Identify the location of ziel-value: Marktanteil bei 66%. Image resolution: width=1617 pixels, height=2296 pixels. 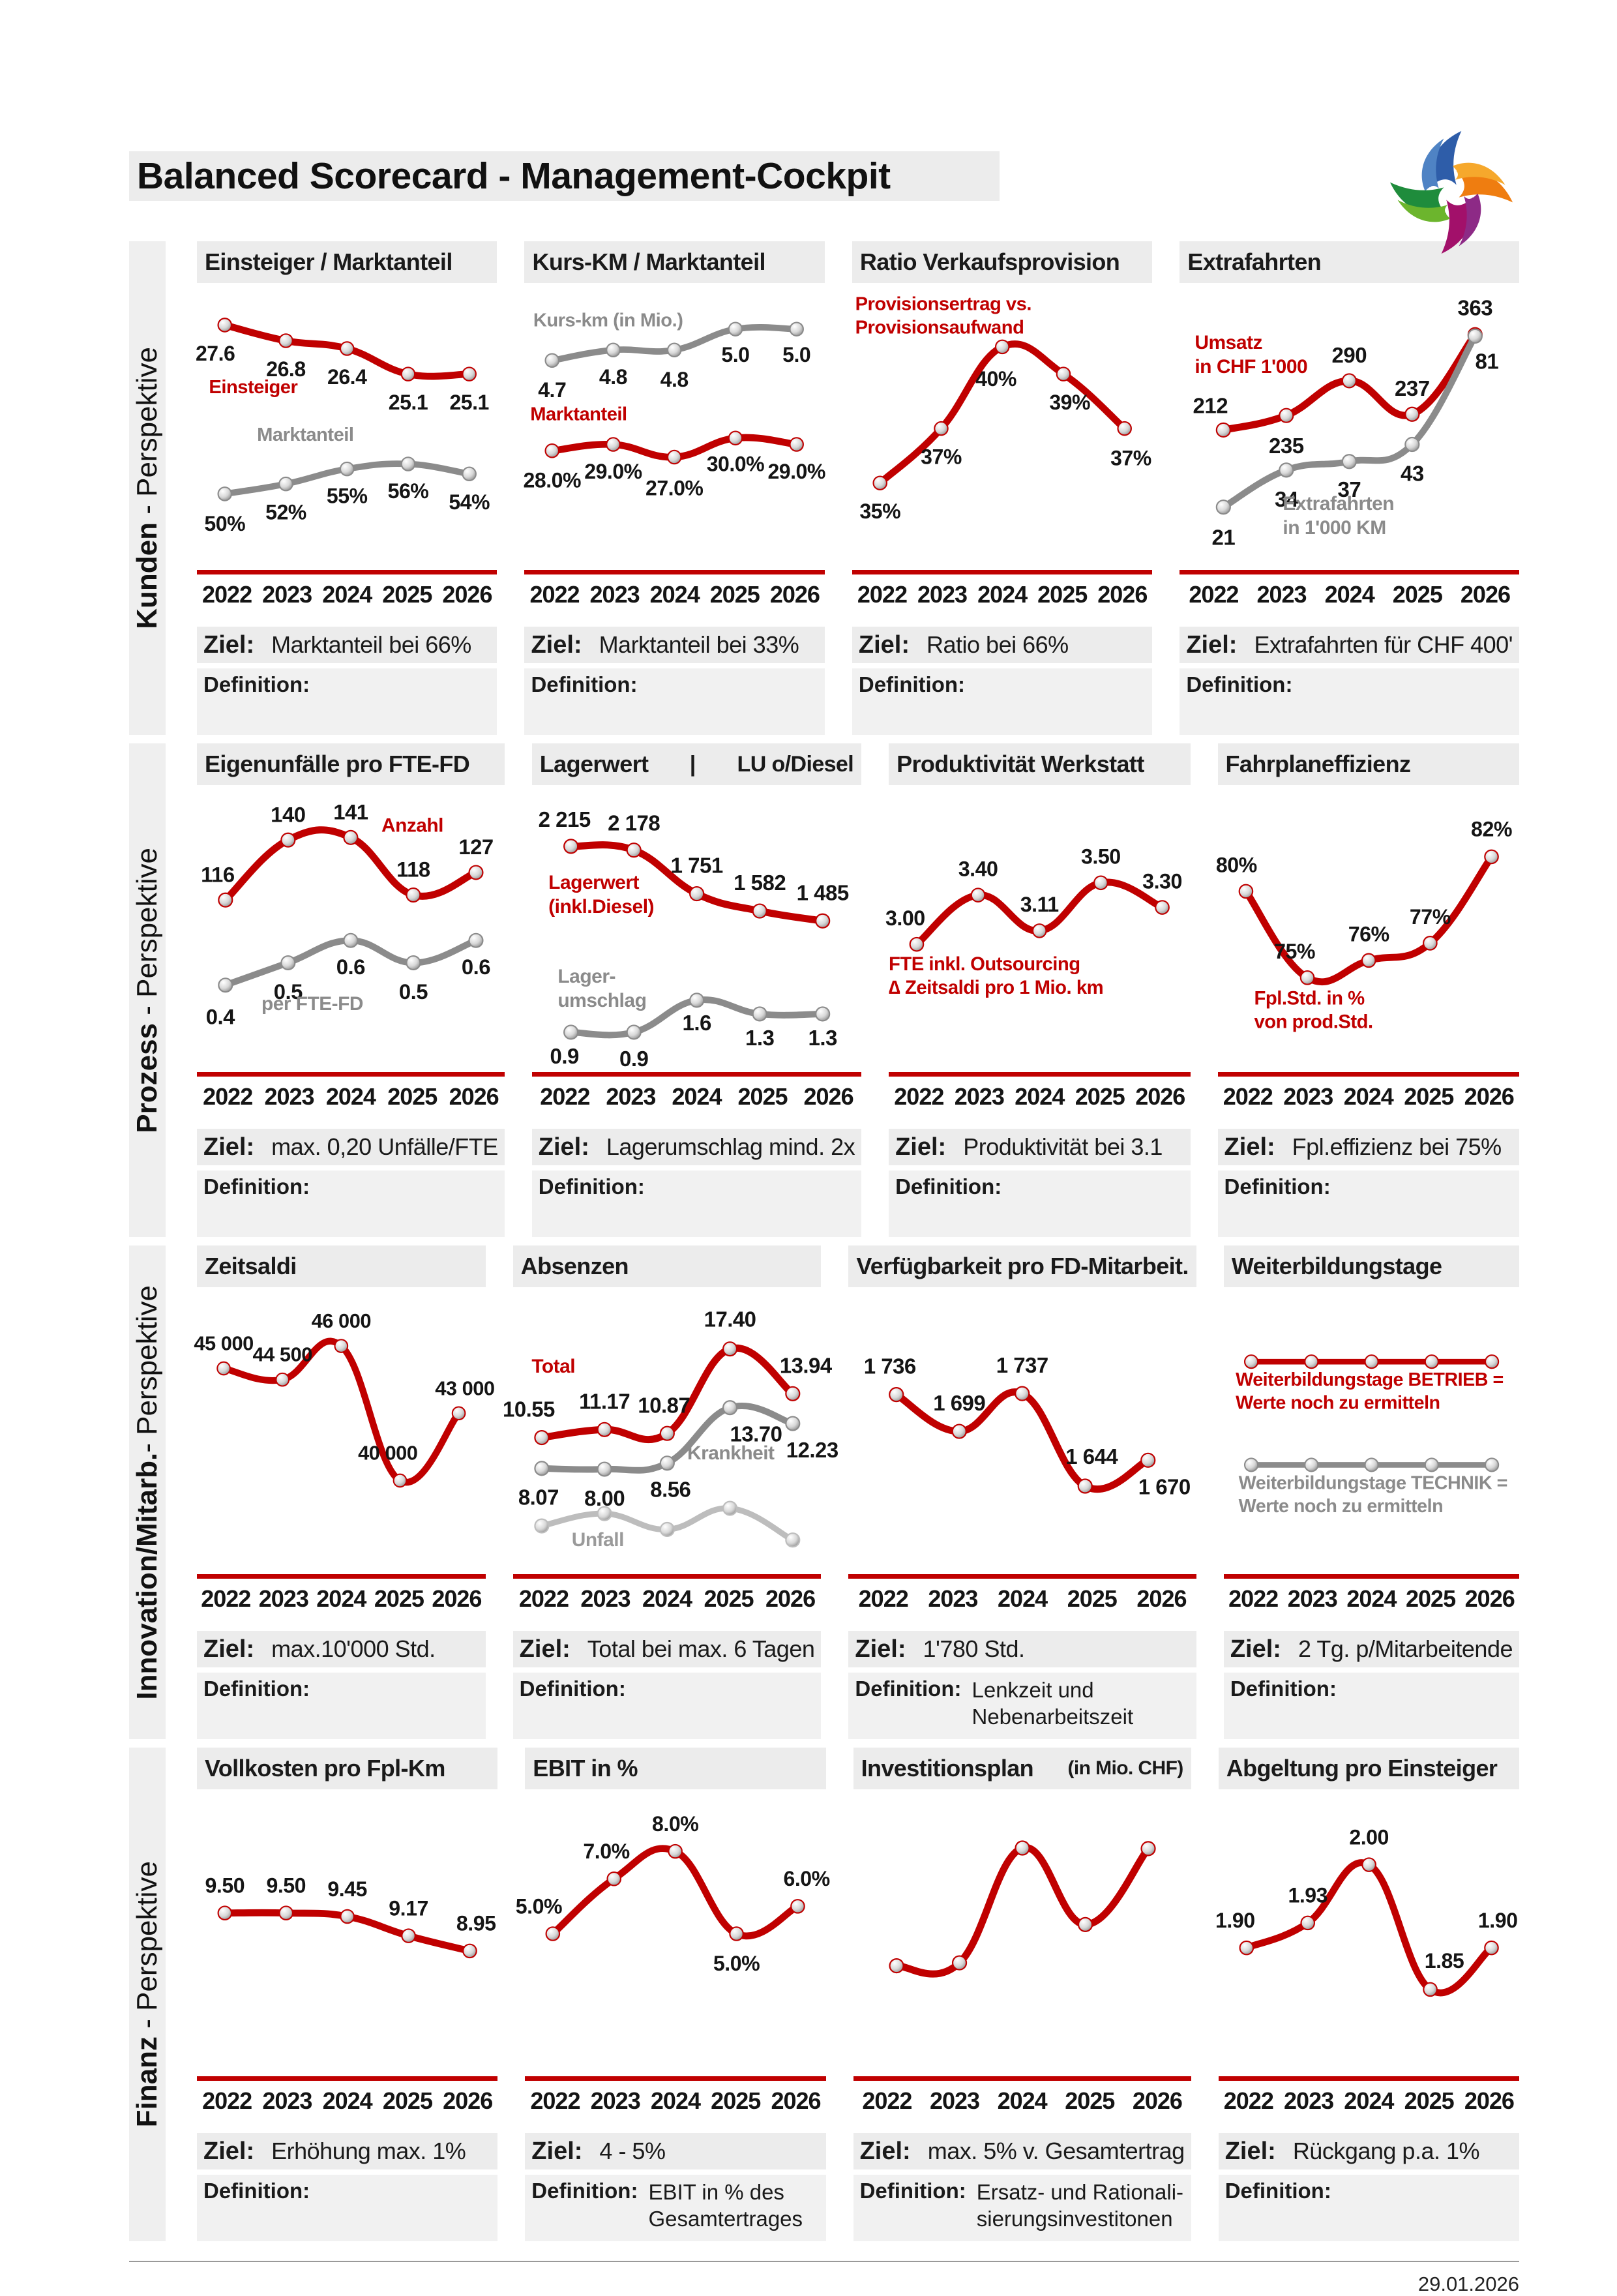
(371, 644).